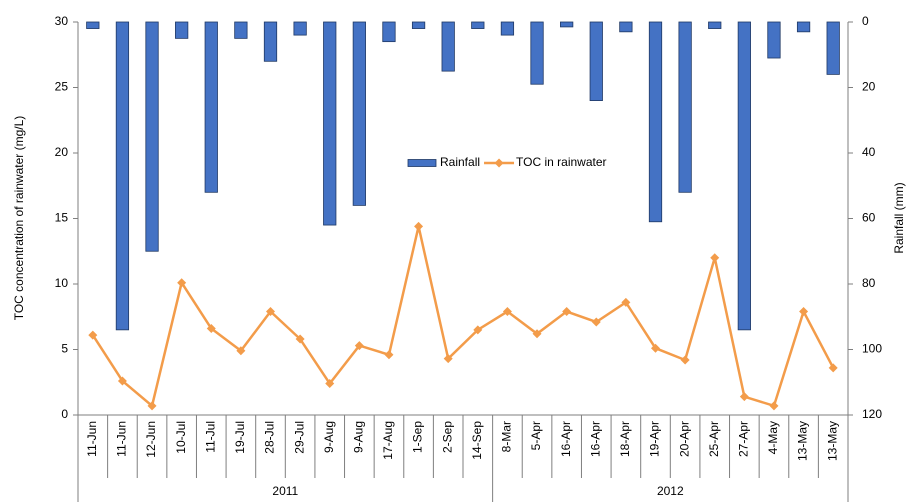 This screenshot has height=502, width=909. What do you see at coordinates (62, 21) in the screenshot?
I see `y-tick-label: 30` at bounding box center [62, 21].